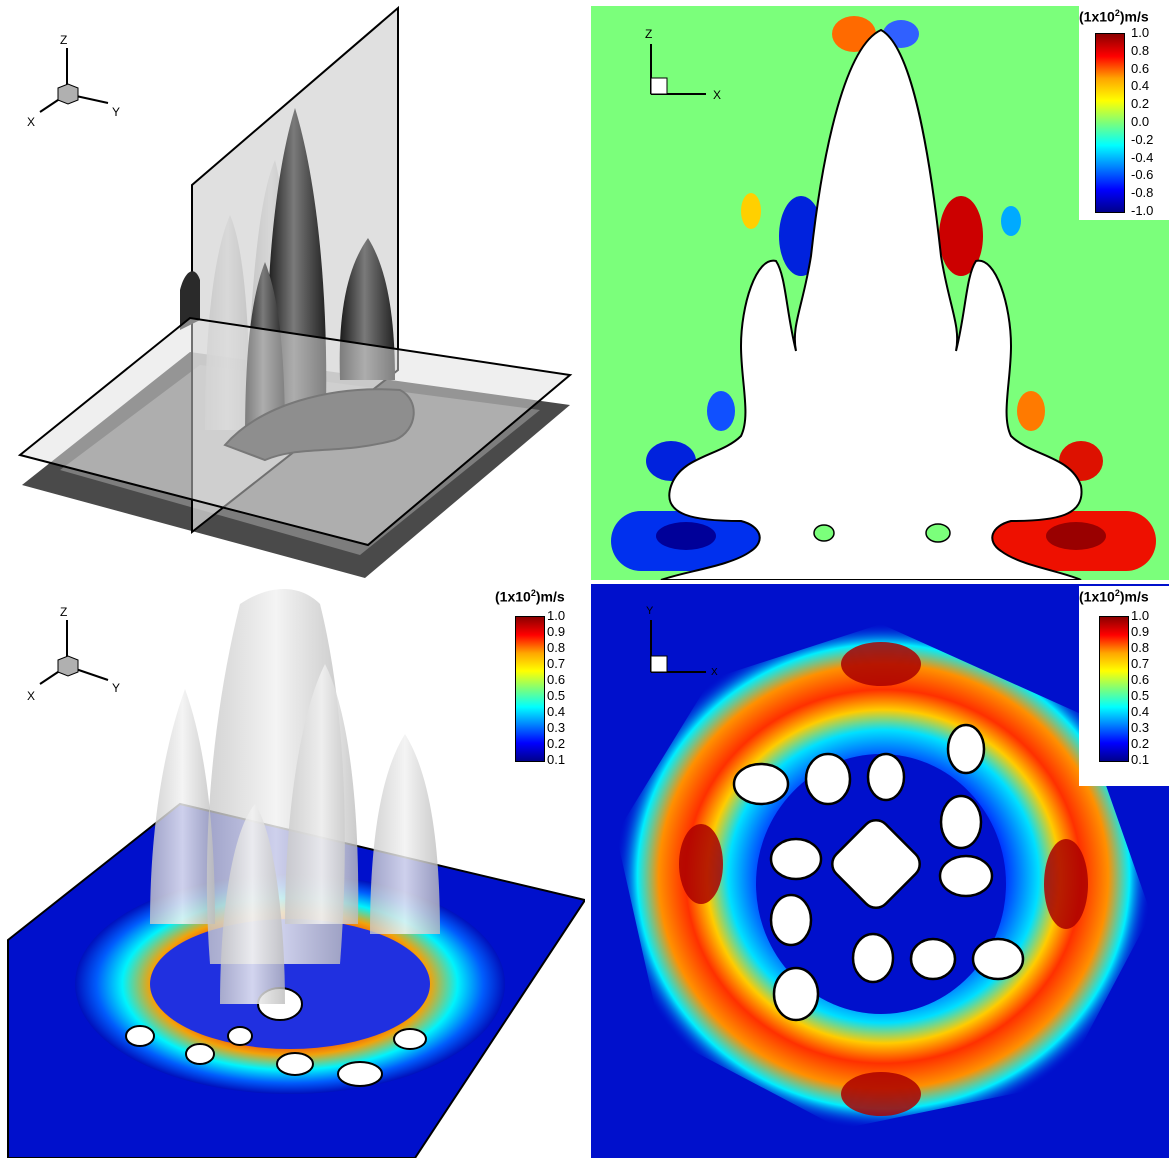  Describe the element at coordinates (1142, 139) in the screenshot. I see `colorbar-tick-label: -0.2` at that location.